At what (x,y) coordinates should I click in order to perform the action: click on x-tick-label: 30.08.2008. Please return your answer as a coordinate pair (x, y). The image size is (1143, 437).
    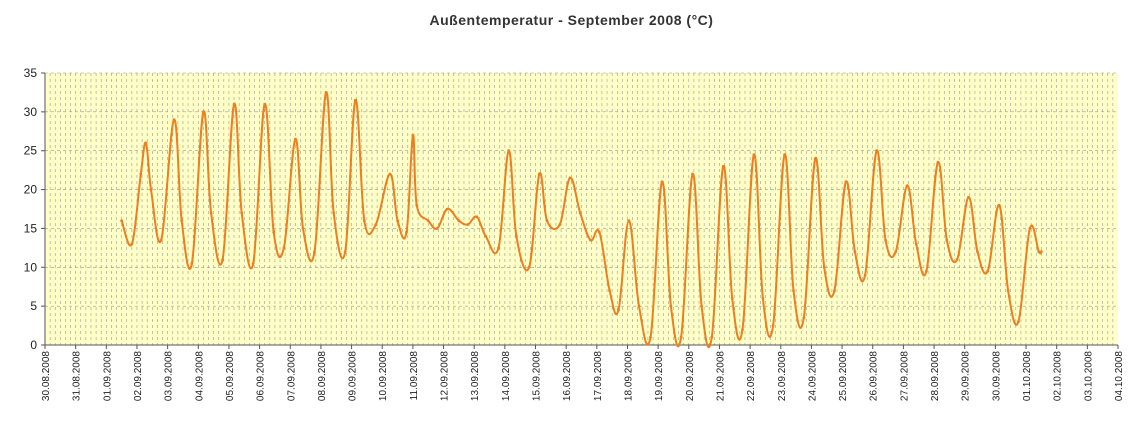
    Looking at the image, I should click on (46, 376).